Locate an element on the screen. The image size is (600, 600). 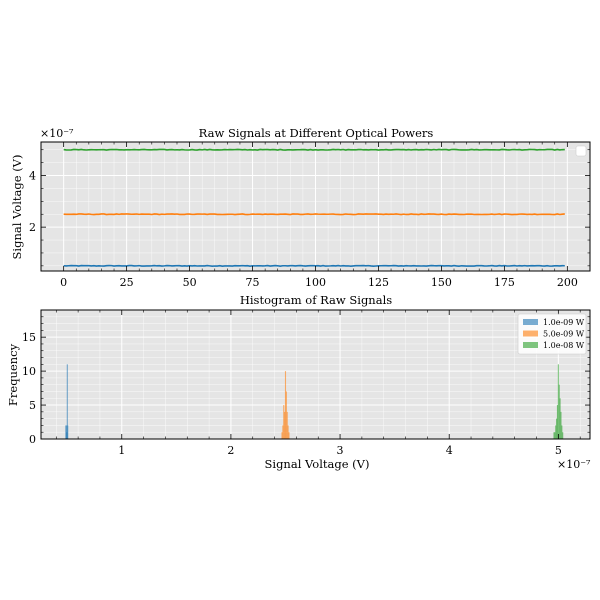
line-chart-y-offset-label: ×10⁻⁷ is located at coordinates (57, 133).